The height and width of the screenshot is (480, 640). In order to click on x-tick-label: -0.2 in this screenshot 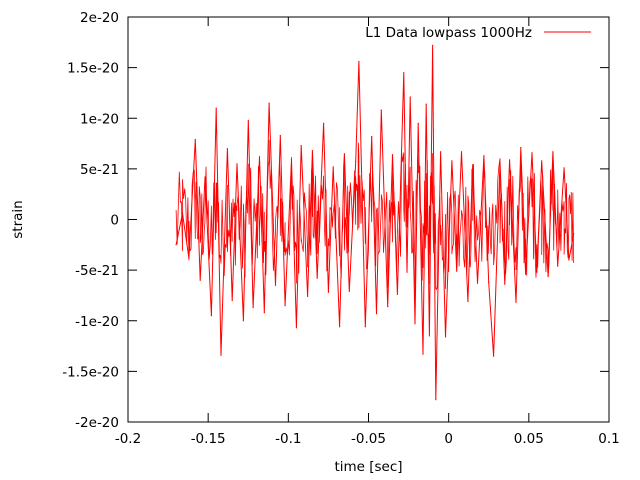, I will do `click(128, 439)`.